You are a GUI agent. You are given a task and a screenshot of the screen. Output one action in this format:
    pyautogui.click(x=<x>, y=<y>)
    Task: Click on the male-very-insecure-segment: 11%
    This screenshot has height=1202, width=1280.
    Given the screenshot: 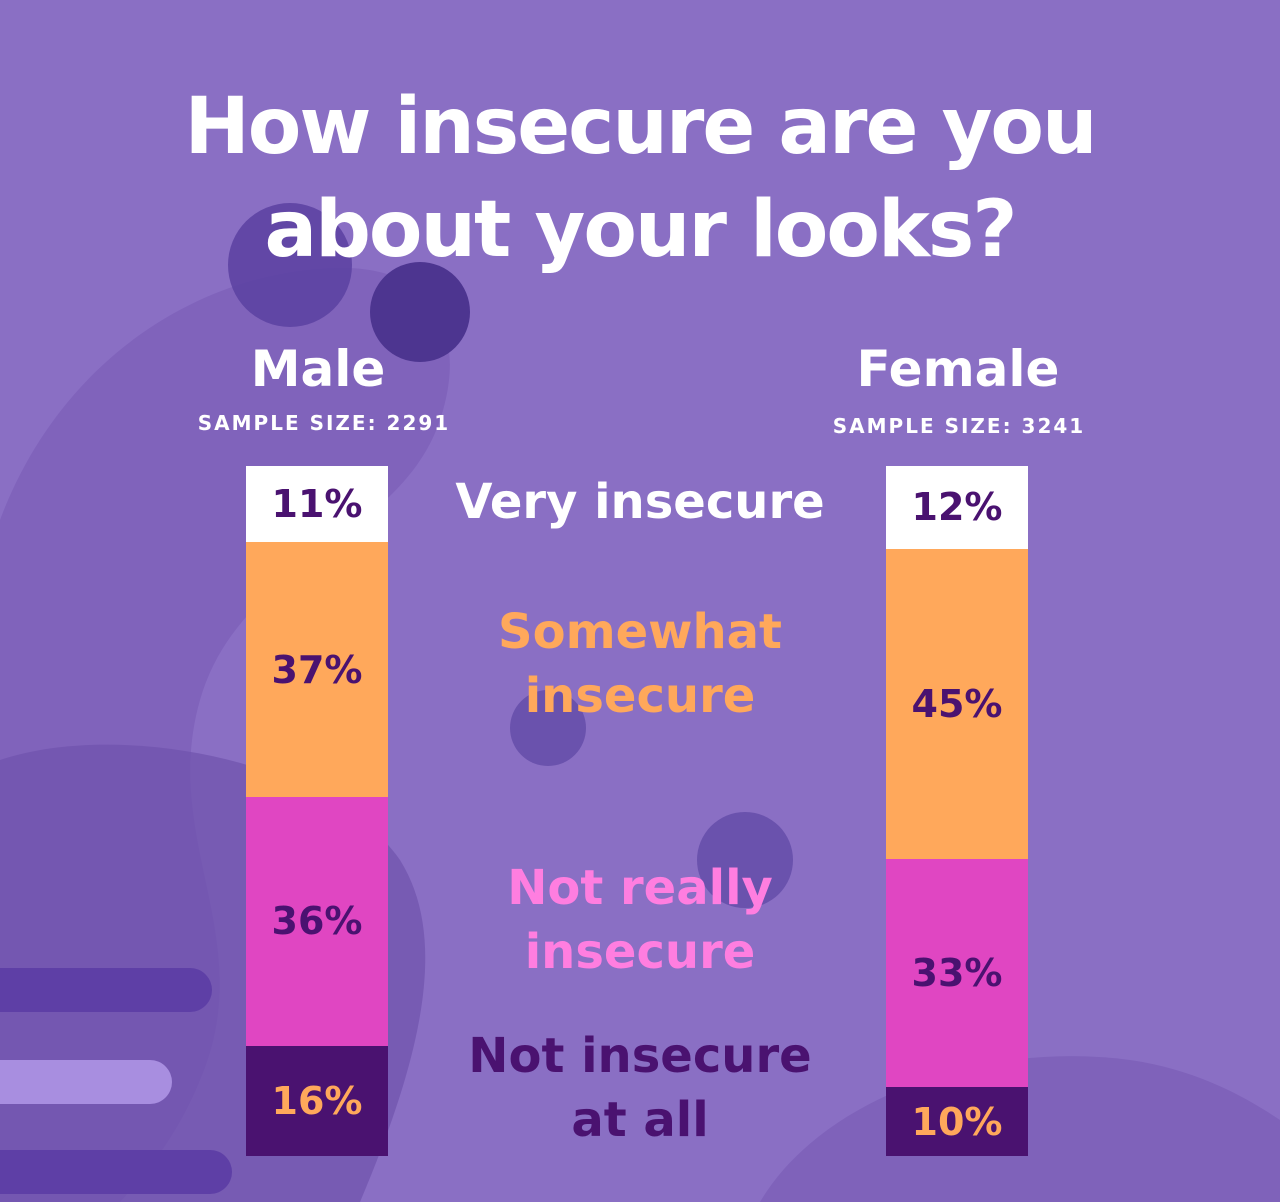 What is the action you would take?
    pyautogui.click(x=317, y=504)
    